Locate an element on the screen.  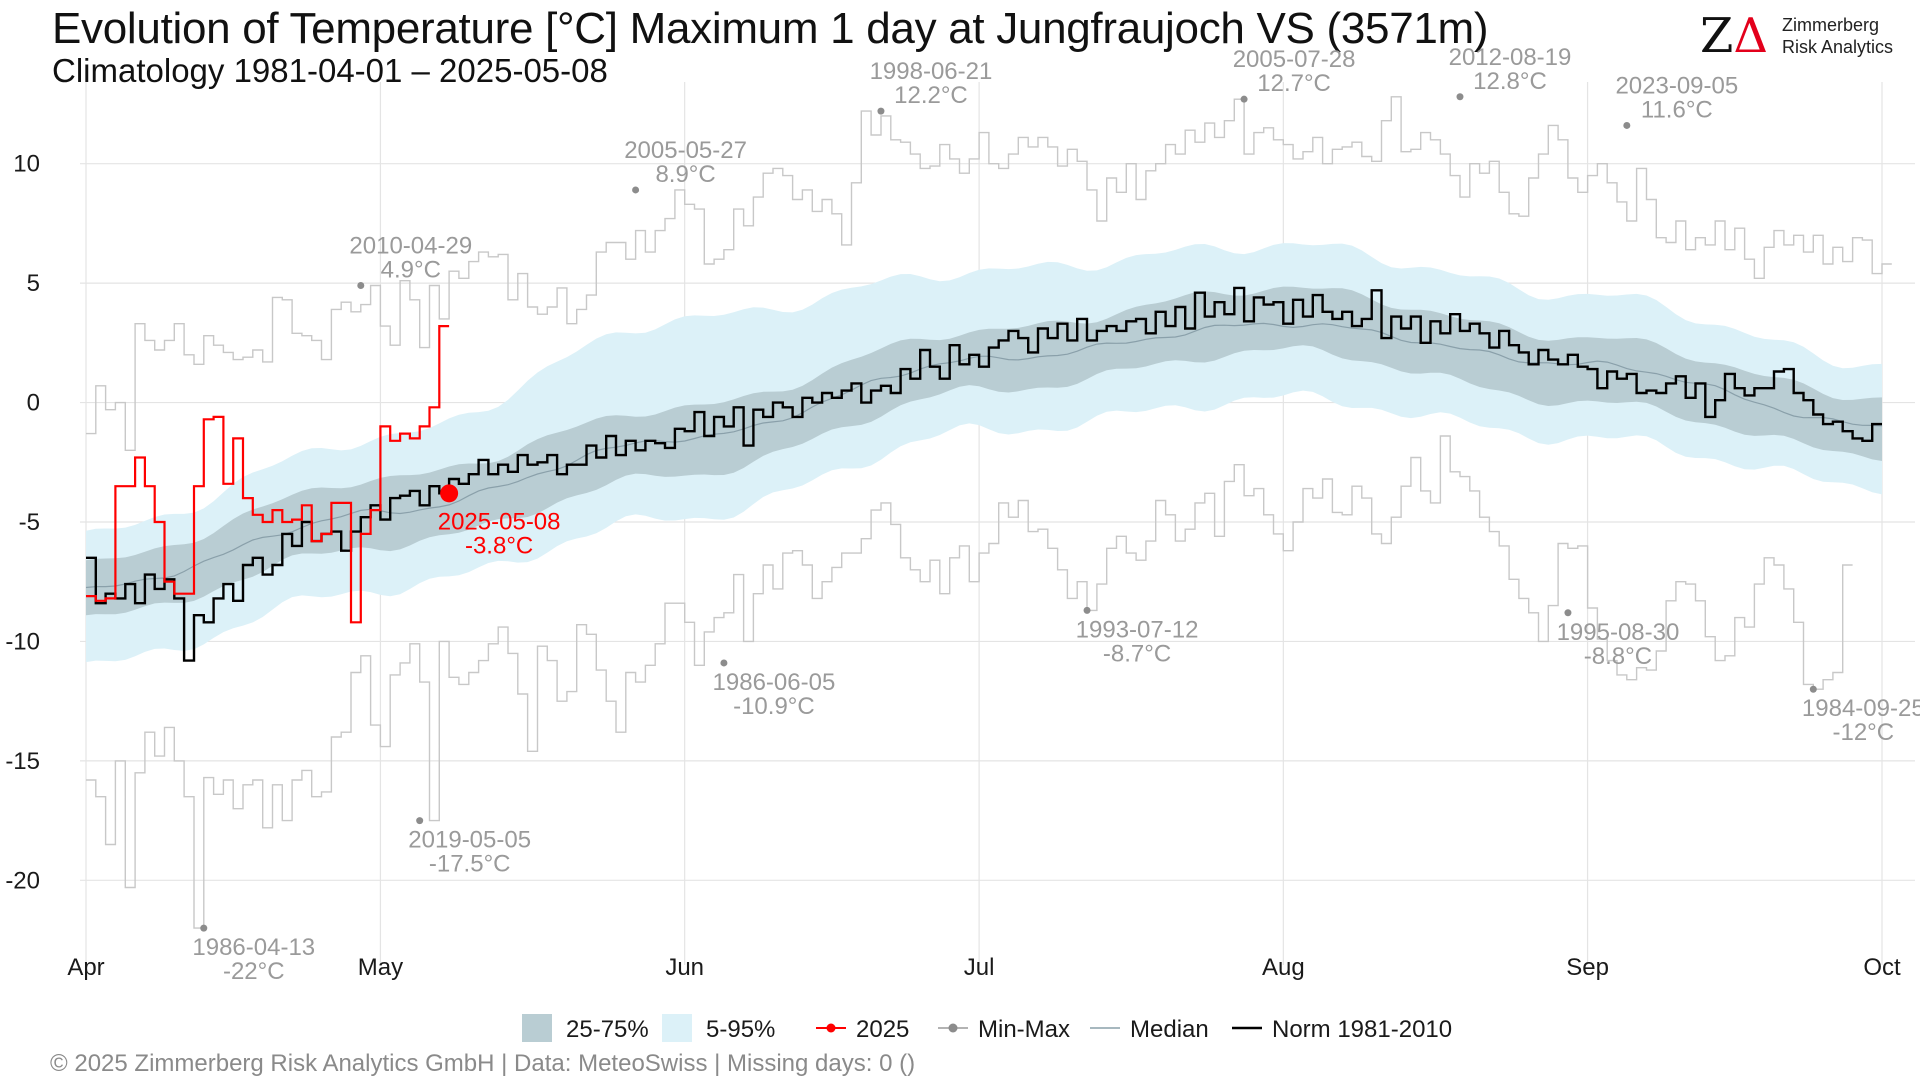
x-tick-label: Aug is located at coordinates (1283, 967).